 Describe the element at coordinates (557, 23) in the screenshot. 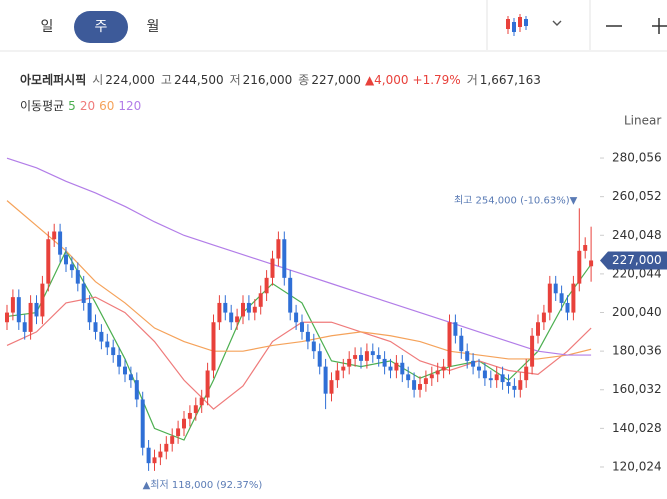

I see `dropdown-chevron` at that location.